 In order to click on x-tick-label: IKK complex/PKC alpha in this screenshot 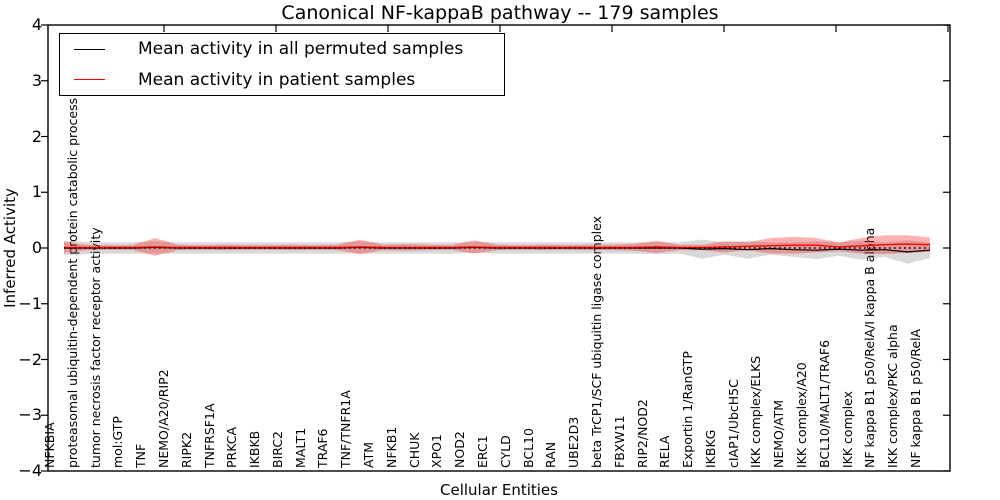, I will do `click(893, 396)`.